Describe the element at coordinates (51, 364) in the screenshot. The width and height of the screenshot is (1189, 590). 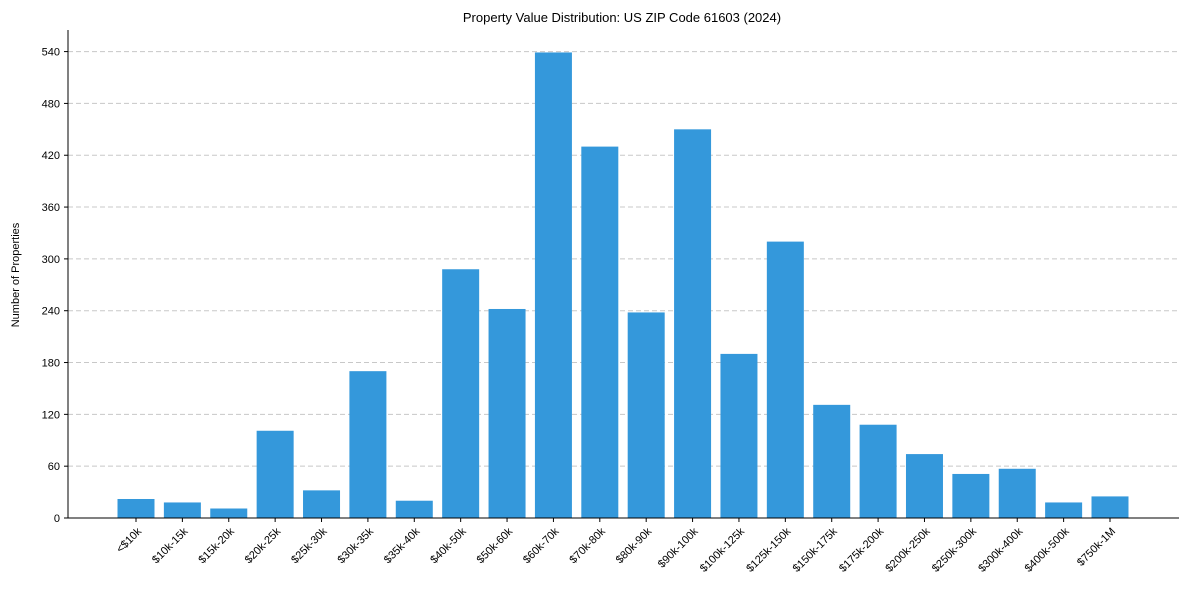
I see `y-tick-label: 180` at that location.